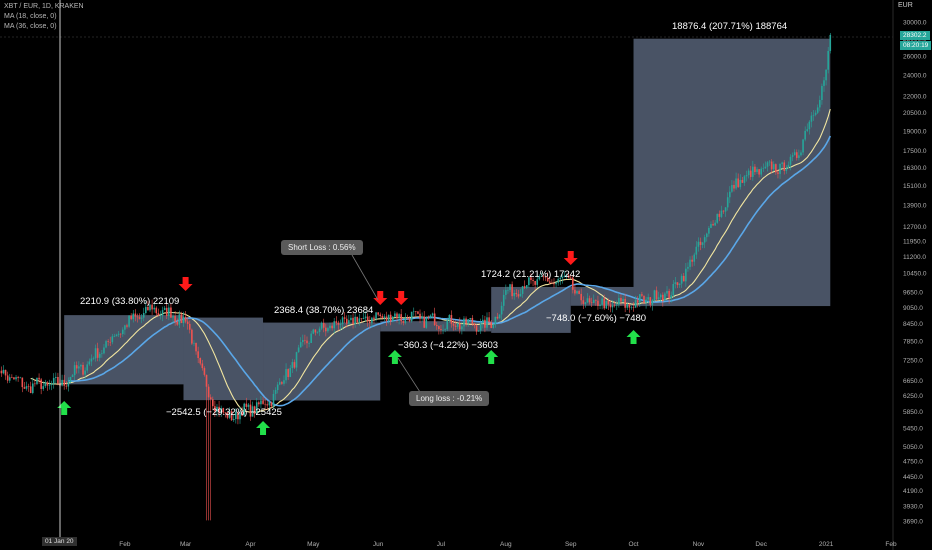 The image size is (932, 550). What do you see at coordinates (596, 318) in the screenshot?
I see `trade-label: −748.0 (−7.60%) −7480` at bounding box center [596, 318].